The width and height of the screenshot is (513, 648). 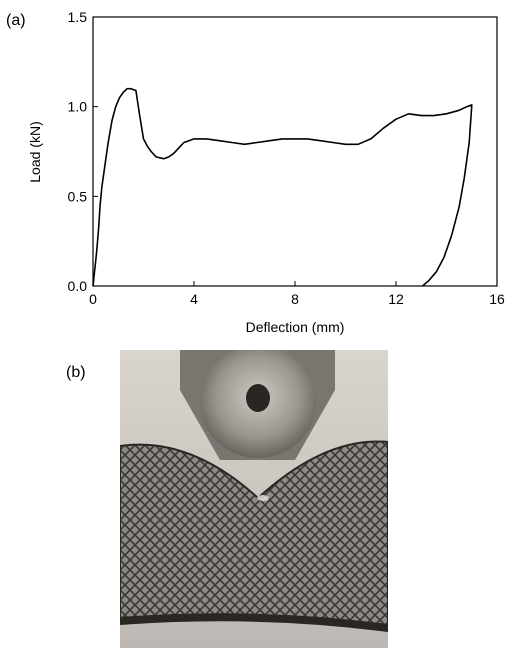 What do you see at coordinates (497, 299) in the screenshot?
I see `x-tick-label: 16` at bounding box center [497, 299].